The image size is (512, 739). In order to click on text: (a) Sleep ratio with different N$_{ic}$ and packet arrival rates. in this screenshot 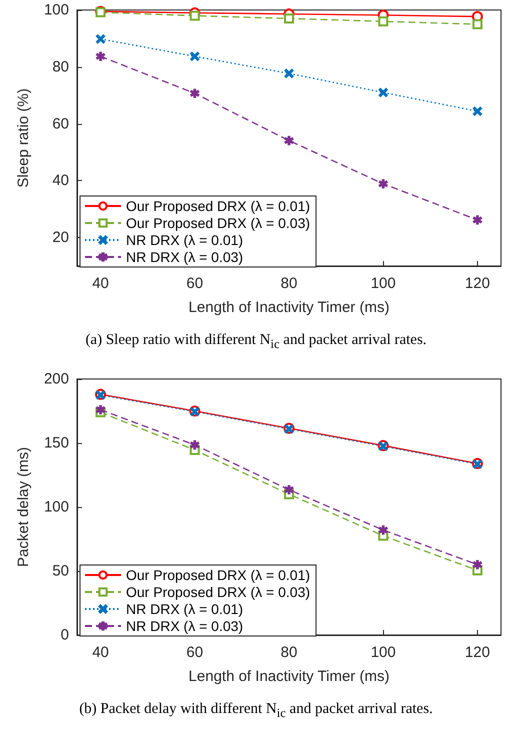, I will do `click(256, 342)`.